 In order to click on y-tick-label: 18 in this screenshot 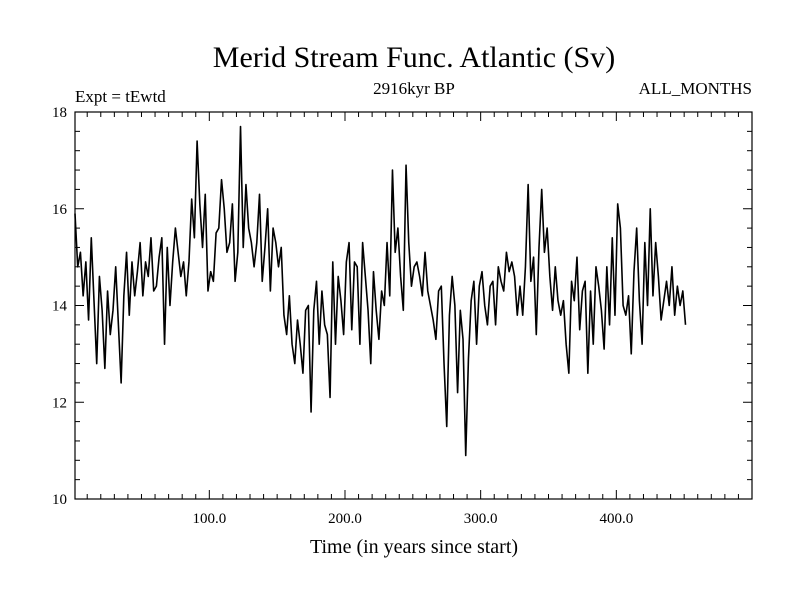, I will do `click(59, 113)`.